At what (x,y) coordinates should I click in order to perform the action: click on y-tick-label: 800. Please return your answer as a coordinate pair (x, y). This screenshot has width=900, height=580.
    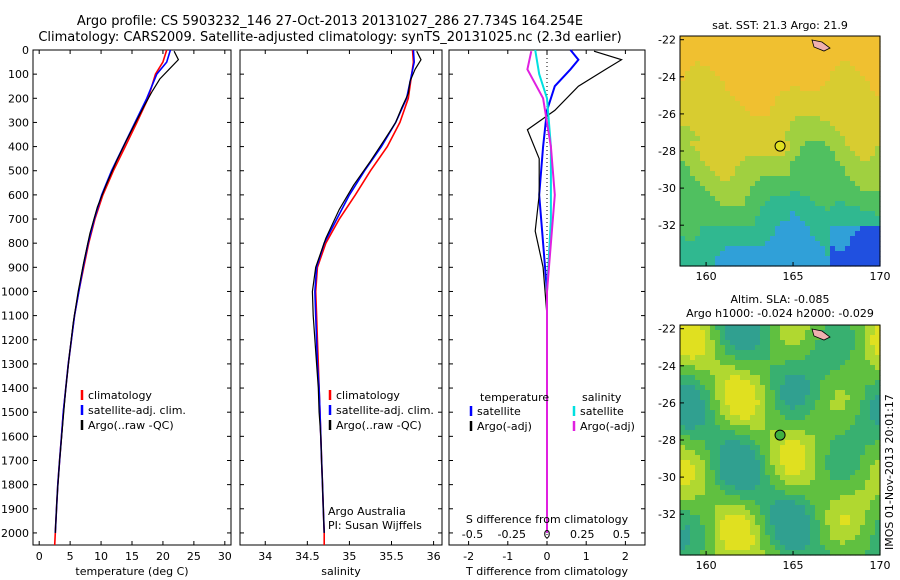
    Looking at the image, I should click on (18, 243).